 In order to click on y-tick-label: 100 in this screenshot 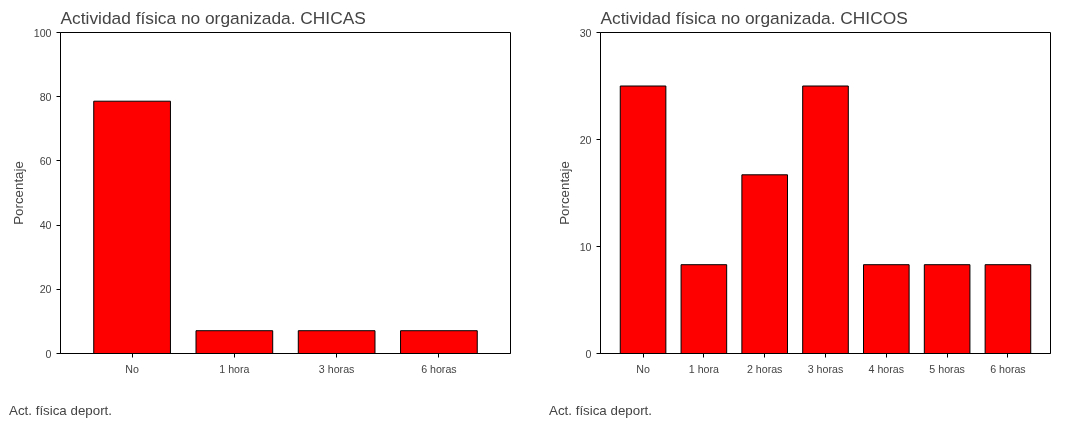, I will do `click(42, 32)`.